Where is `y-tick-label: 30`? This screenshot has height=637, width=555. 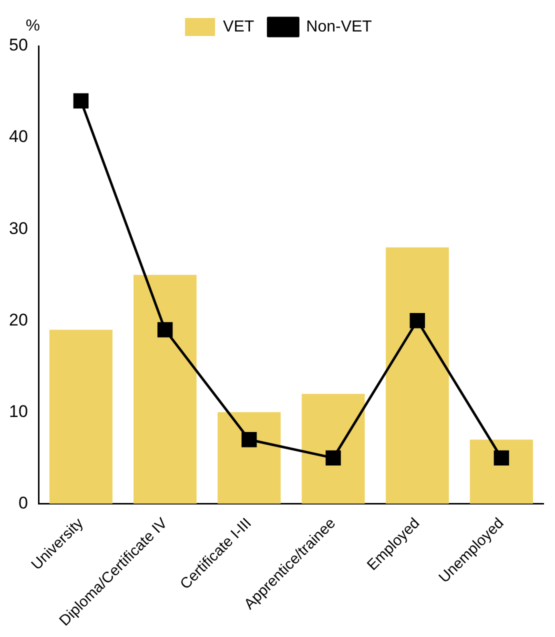 y-tick-label: 30 is located at coordinates (18, 228).